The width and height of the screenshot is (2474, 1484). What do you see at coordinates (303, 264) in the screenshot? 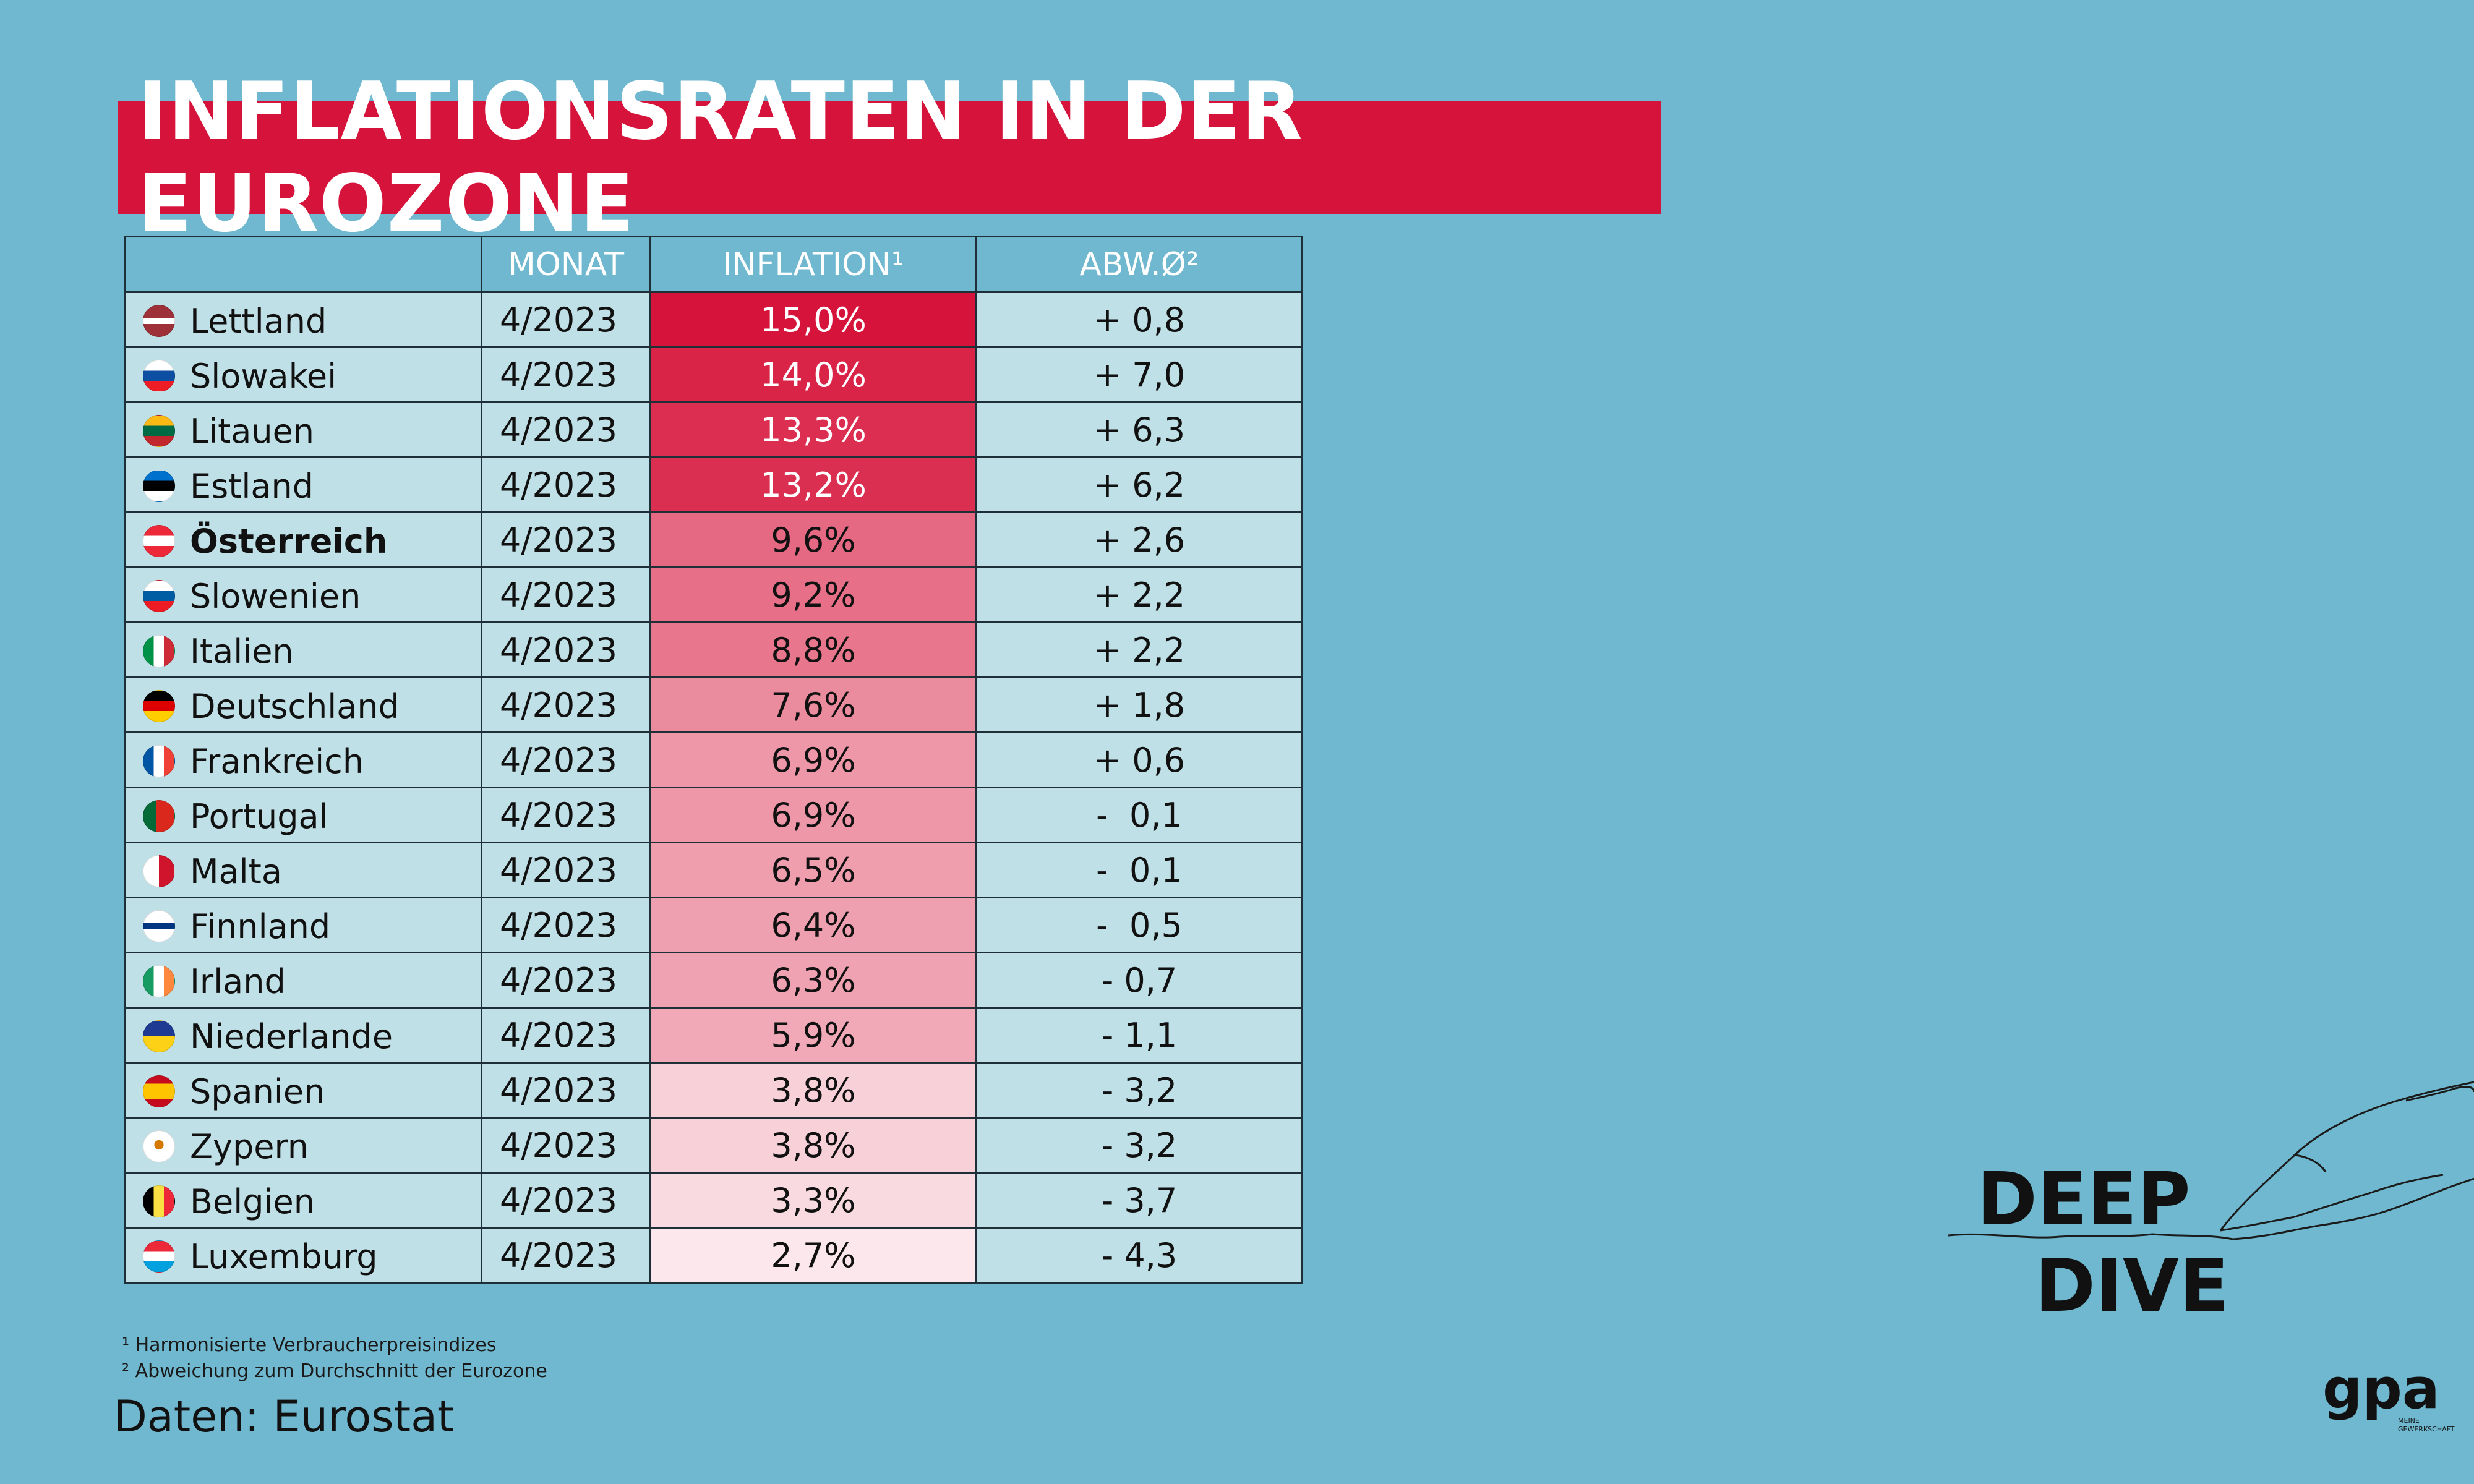
I see `header-country` at bounding box center [303, 264].